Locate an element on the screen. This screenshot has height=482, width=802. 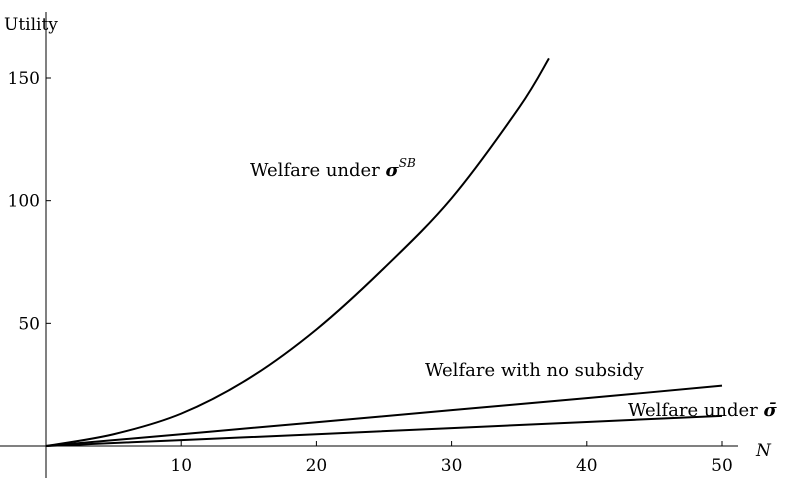
annotation-bar: Welfare under σ̄ is located at coordinates (703, 410).